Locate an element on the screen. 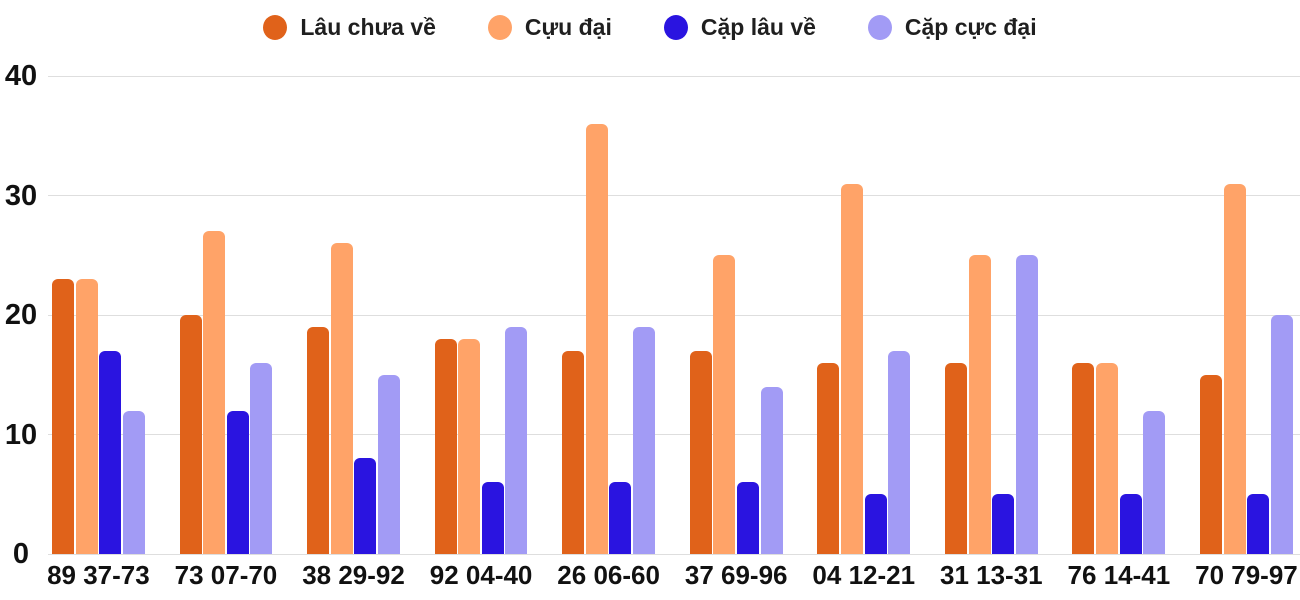 The width and height of the screenshot is (1300, 600). legend-label: Cặp lâu về is located at coordinates (758, 26).